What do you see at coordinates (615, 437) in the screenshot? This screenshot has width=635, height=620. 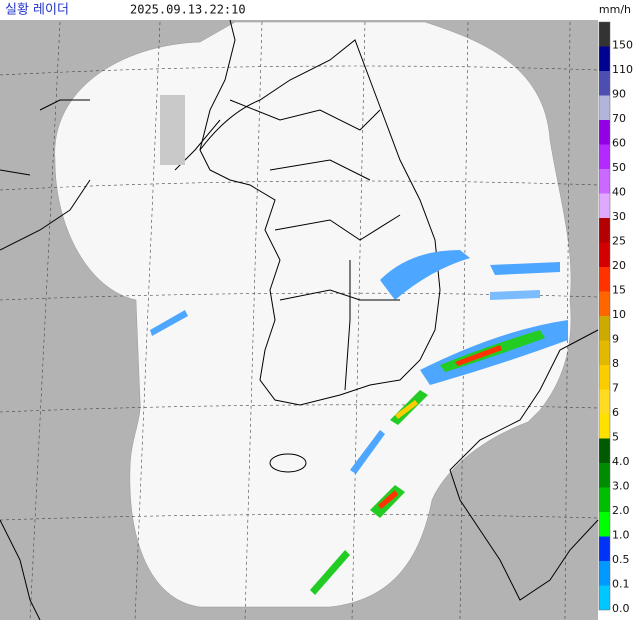 I see `legend-label: 5` at bounding box center [615, 437].